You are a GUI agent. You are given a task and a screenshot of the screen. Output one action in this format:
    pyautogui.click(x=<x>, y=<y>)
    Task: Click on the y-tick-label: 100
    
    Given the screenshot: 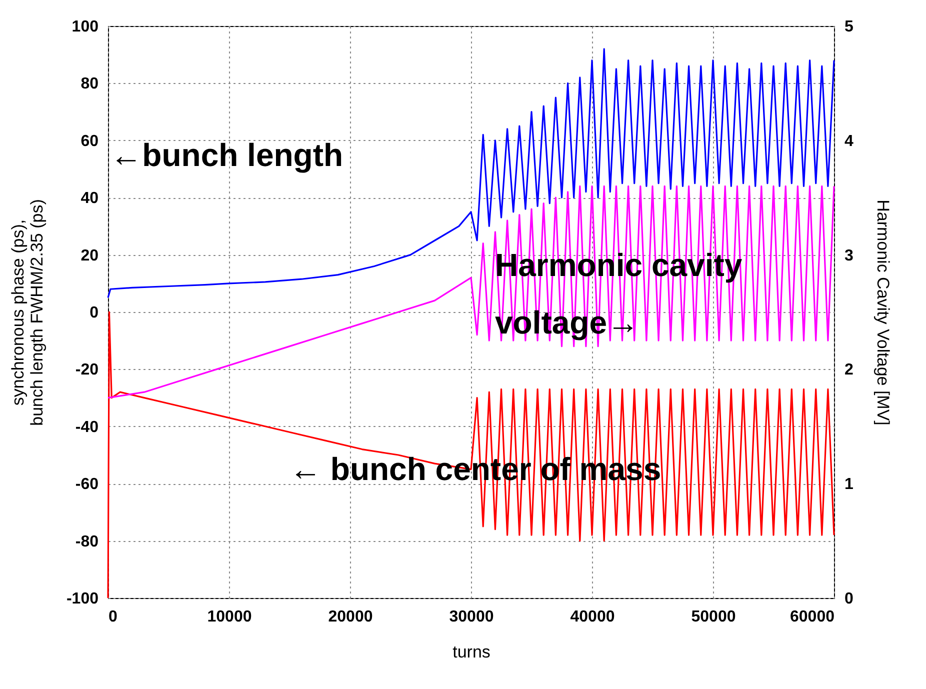 What is the action you would take?
    pyautogui.click(x=85, y=27)
    